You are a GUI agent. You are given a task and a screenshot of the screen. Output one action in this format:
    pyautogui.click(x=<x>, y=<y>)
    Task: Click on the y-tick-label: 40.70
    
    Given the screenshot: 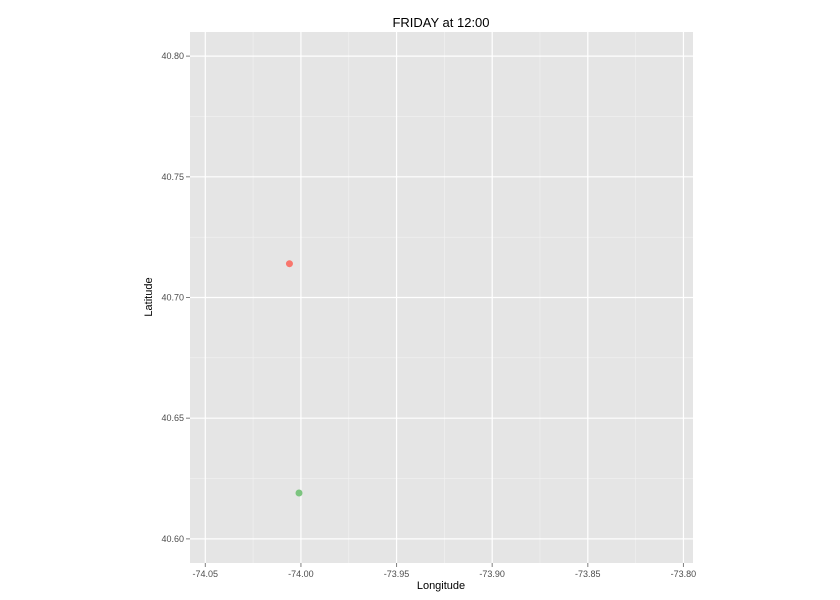 What is the action you would take?
    pyautogui.click(x=172, y=298)
    